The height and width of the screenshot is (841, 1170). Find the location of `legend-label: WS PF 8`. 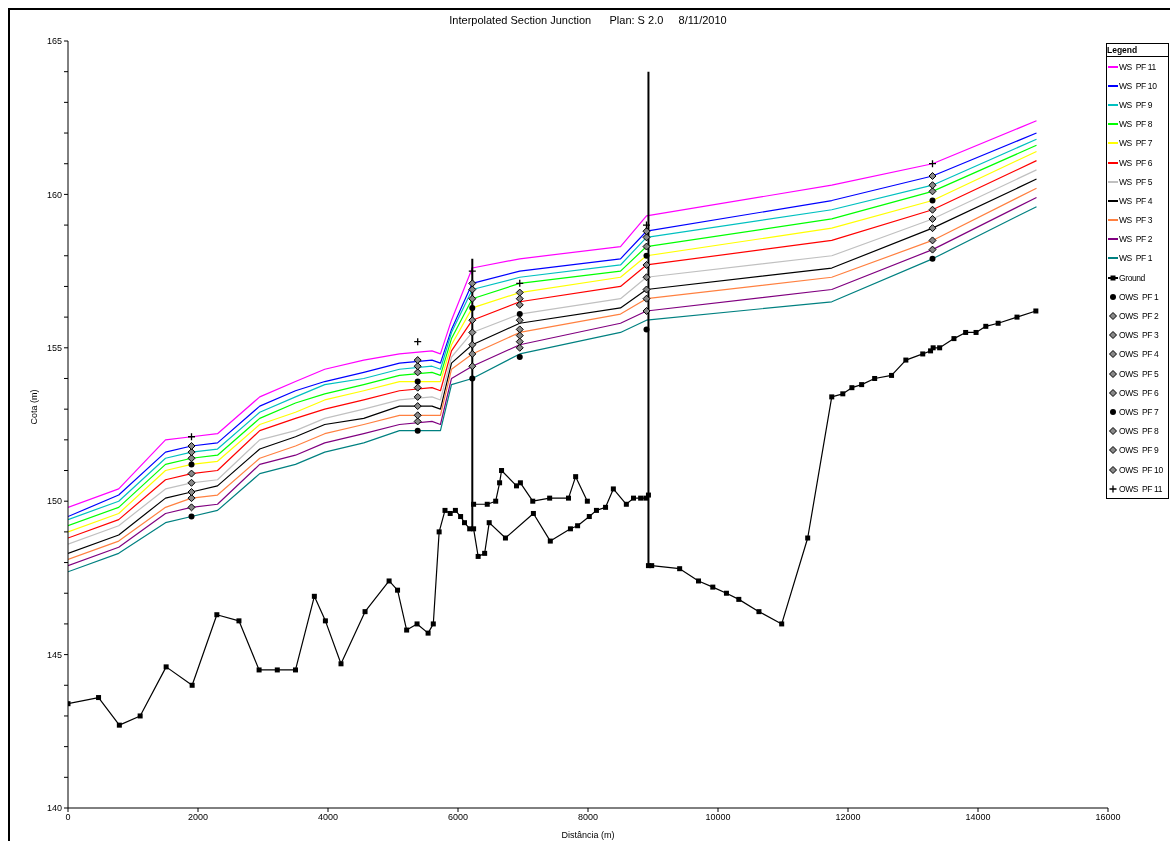

legend-label: WS PF 8 is located at coordinates (1136, 124).